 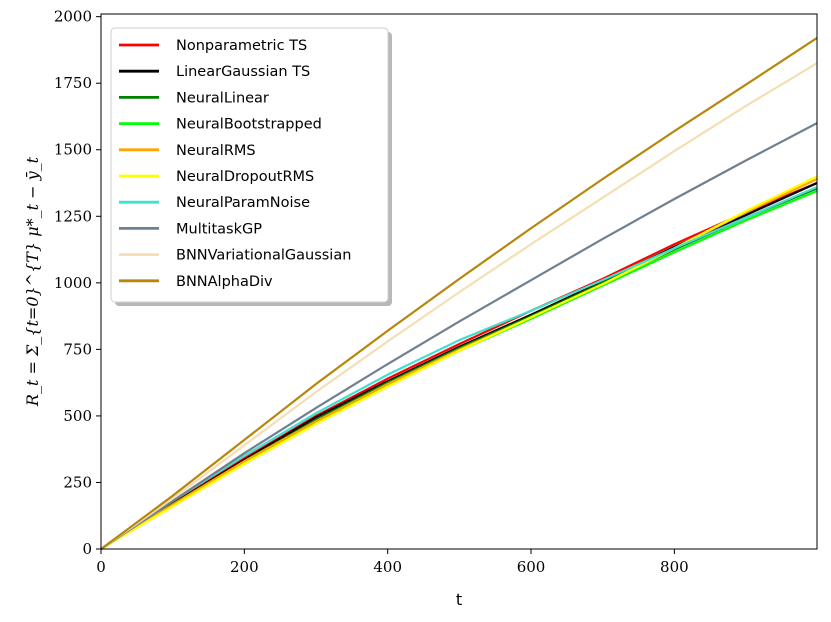 What do you see at coordinates (241, 46) in the screenshot?
I see `legend-label-1: Nonparametric TS` at bounding box center [241, 46].